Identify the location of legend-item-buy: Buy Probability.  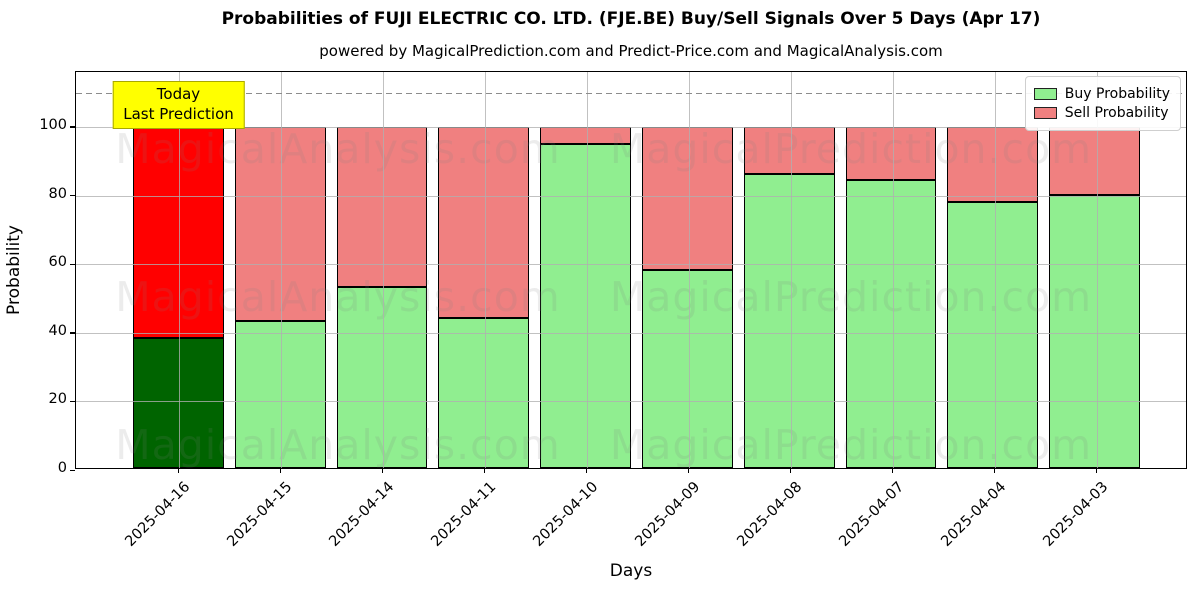
(1101, 94).